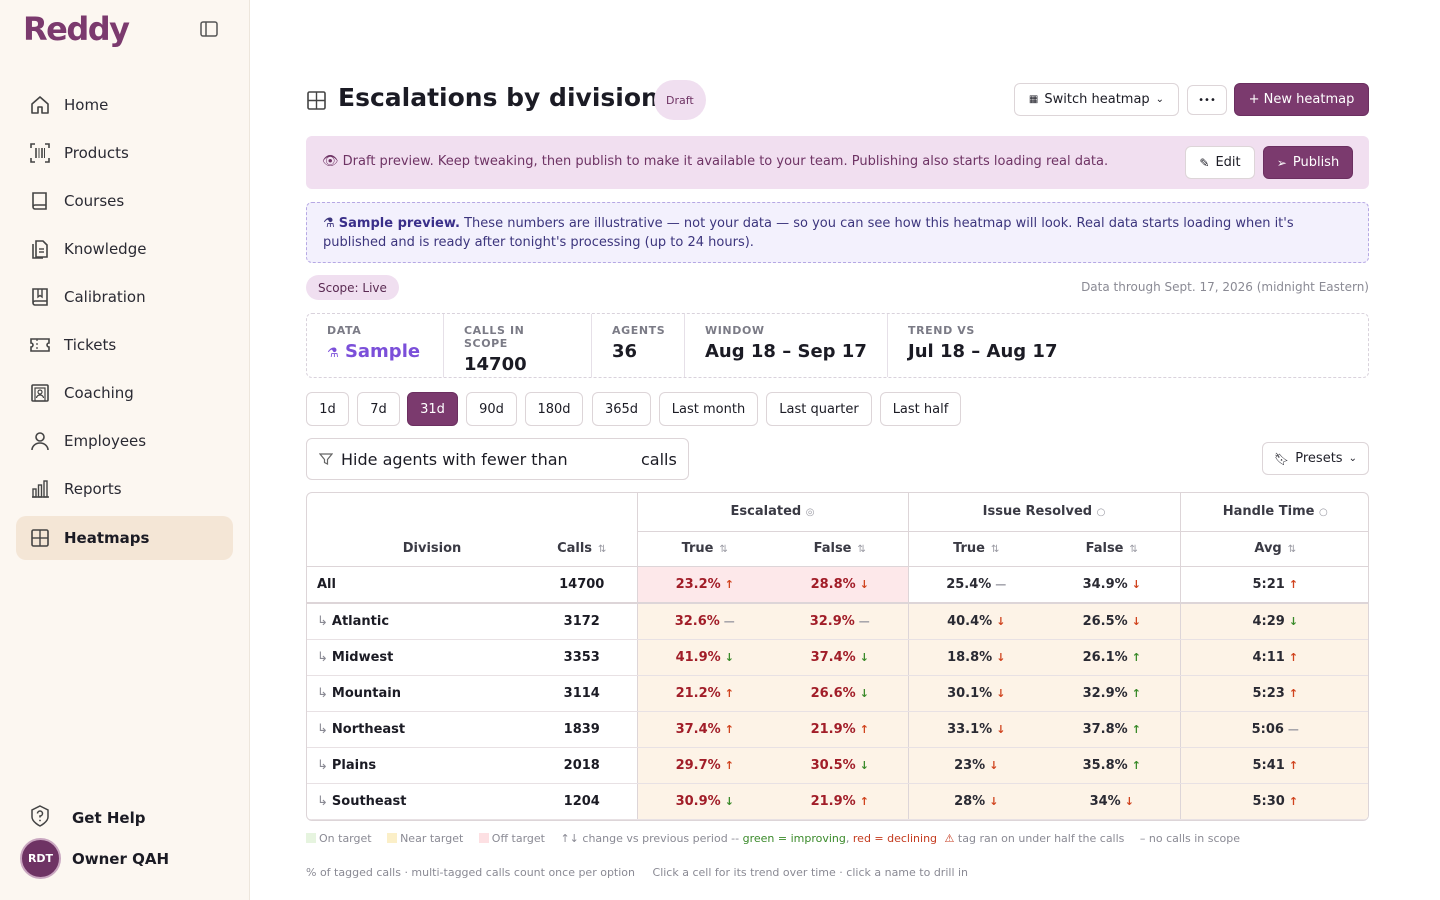  Describe the element at coordinates (833, 657) in the screenshot. I see `cell-value: 37.4%` at that location.